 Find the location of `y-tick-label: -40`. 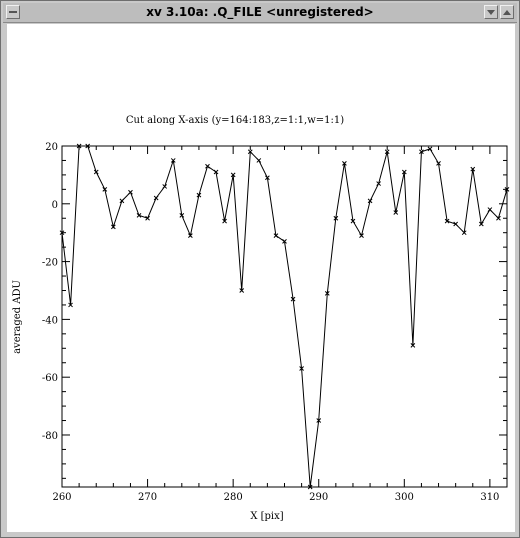

y-tick-label: -40 is located at coordinates (50, 320).